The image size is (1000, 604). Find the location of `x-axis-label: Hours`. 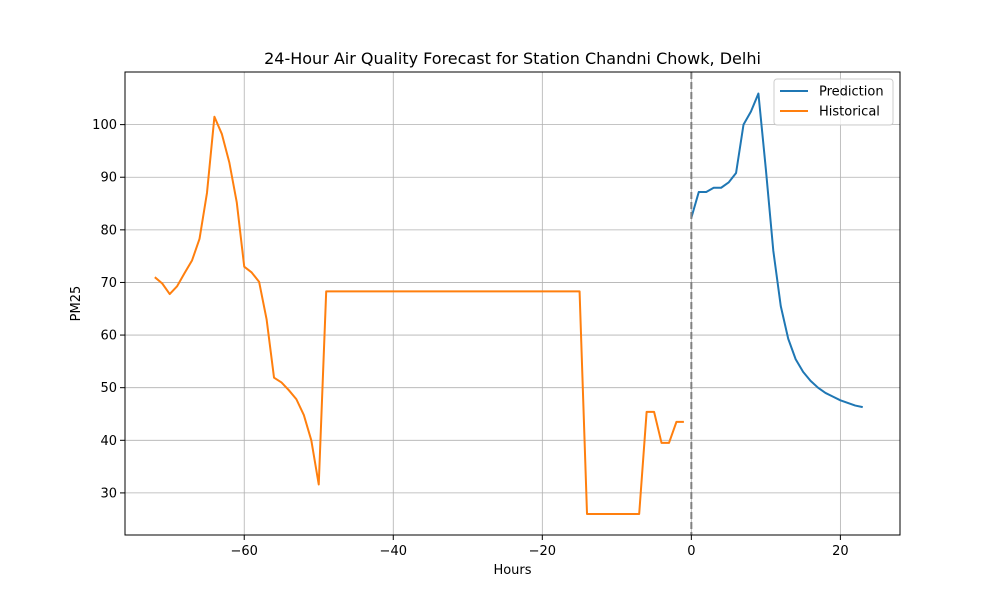

x-axis-label: Hours is located at coordinates (512, 570).